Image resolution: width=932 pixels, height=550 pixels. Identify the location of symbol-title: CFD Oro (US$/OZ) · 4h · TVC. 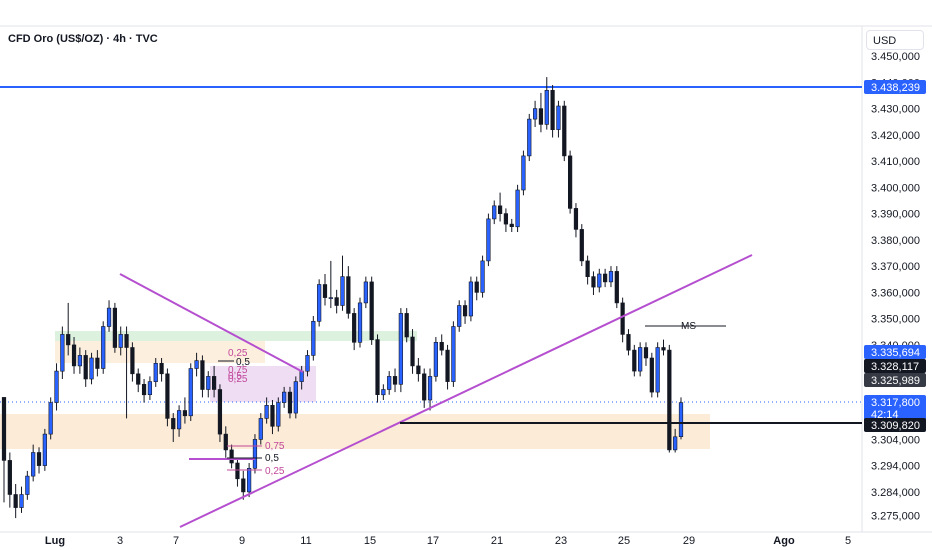
(83, 39).